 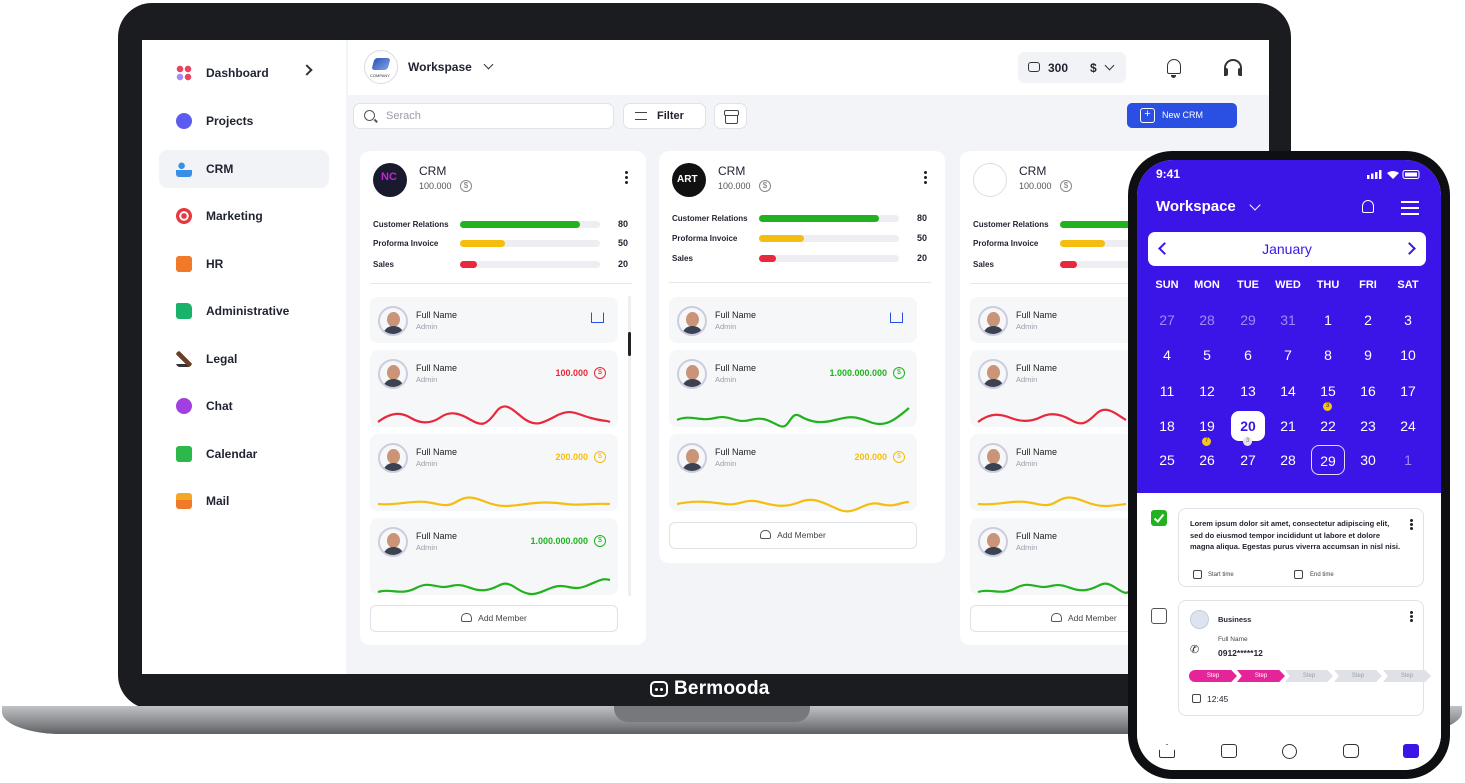 I want to click on calendar-day: 10, so click(x=1408, y=355).